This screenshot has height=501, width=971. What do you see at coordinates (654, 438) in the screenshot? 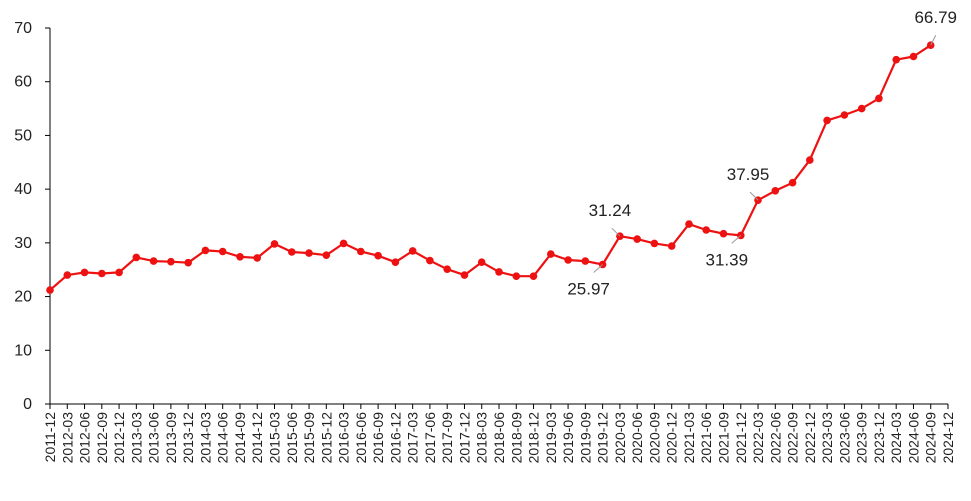
I see `x-tick-label: 2020-09` at bounding box center [654, 438].